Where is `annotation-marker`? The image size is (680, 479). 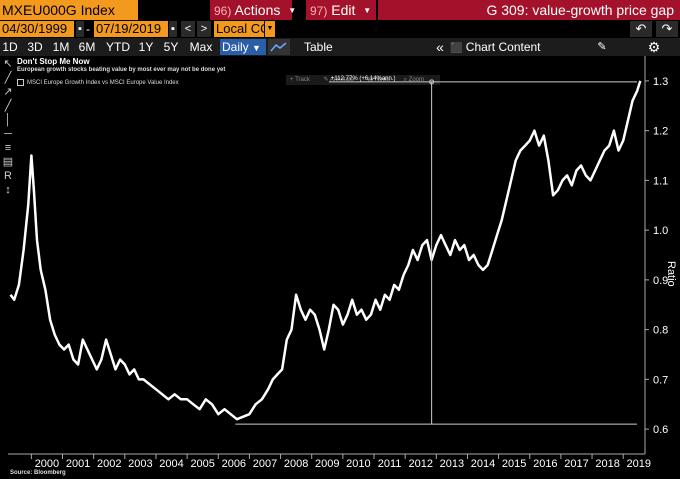 annotation-marker is located at coordinates (432, 82).